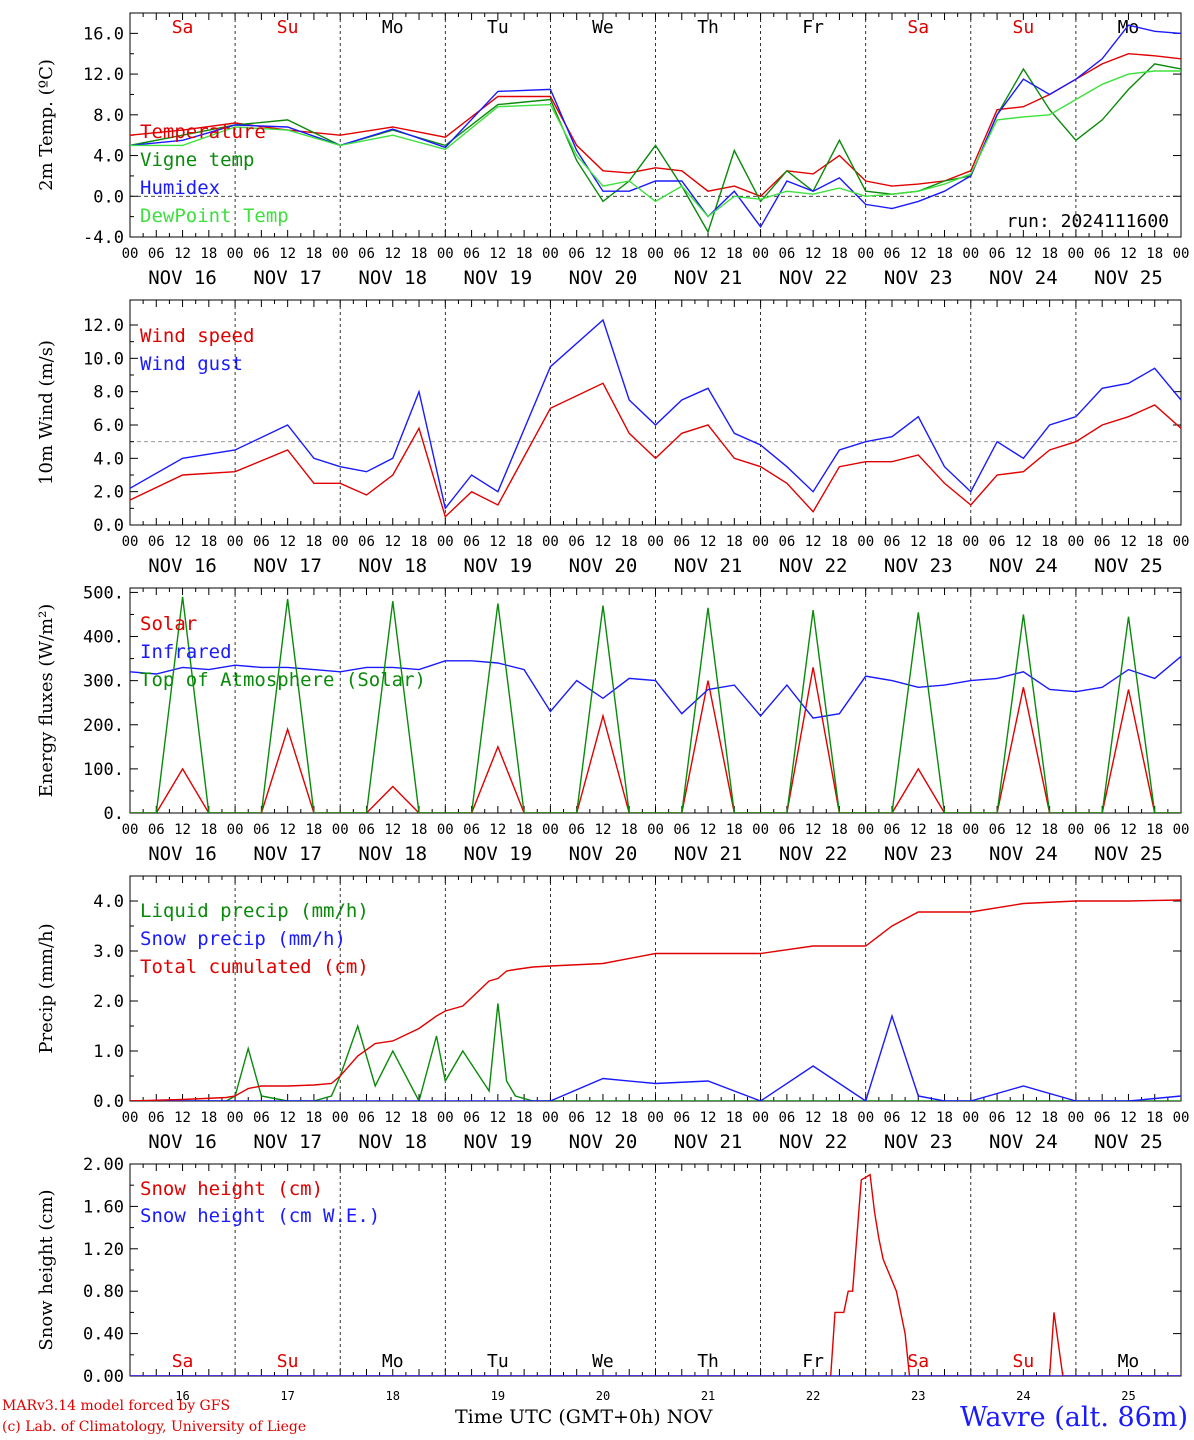  I want to click on legend-entry: Wind gust, so click(191, 364).